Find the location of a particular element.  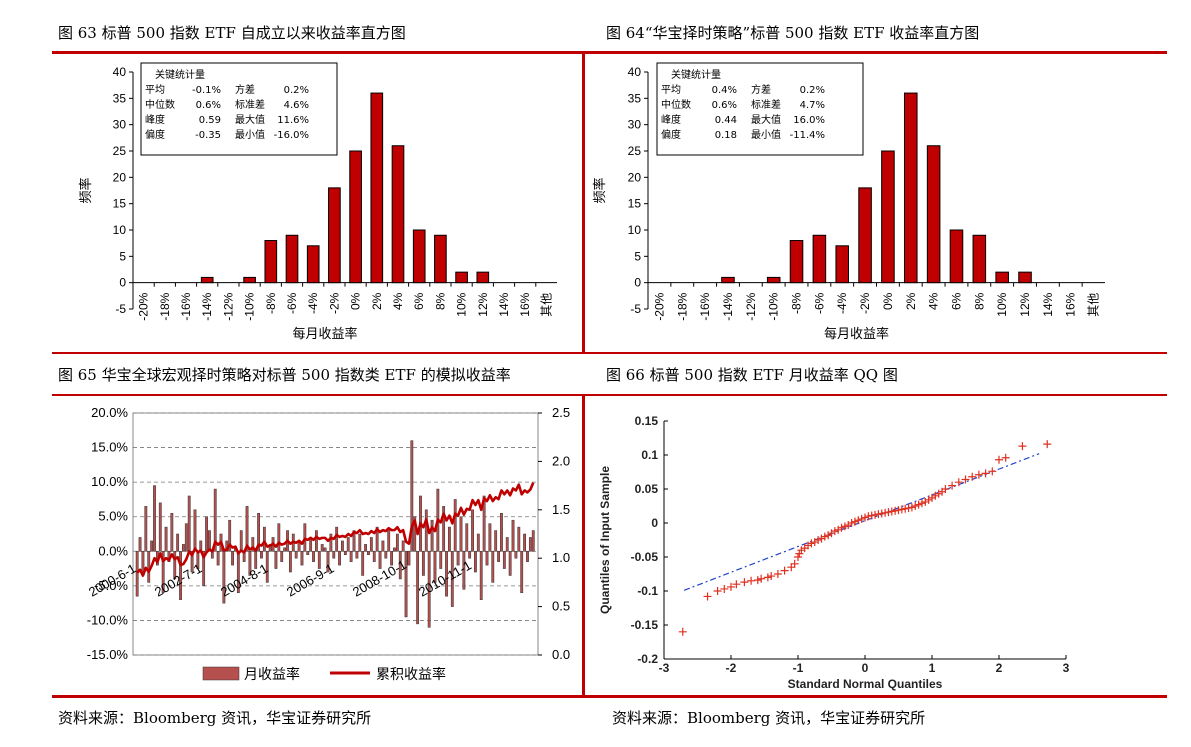

fig64-y-tick-label: 30 is located at coordinates (635, 125).